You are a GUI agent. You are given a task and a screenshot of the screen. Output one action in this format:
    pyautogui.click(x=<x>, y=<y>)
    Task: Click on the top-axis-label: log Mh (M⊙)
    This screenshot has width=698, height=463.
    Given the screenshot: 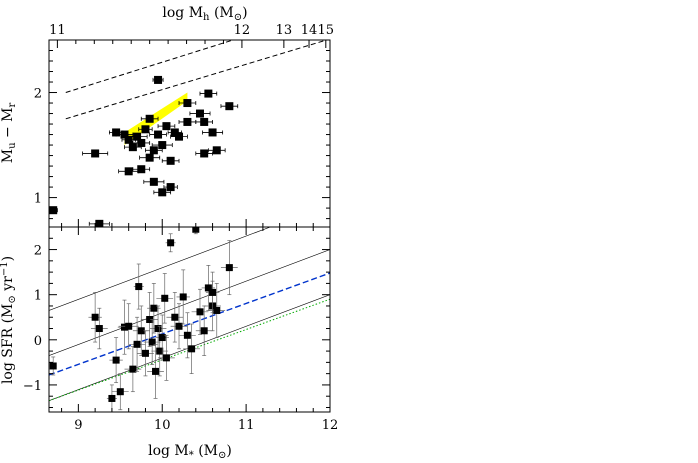 What is the action you would take?
    pyautogui.click(x=204, y=14)
    